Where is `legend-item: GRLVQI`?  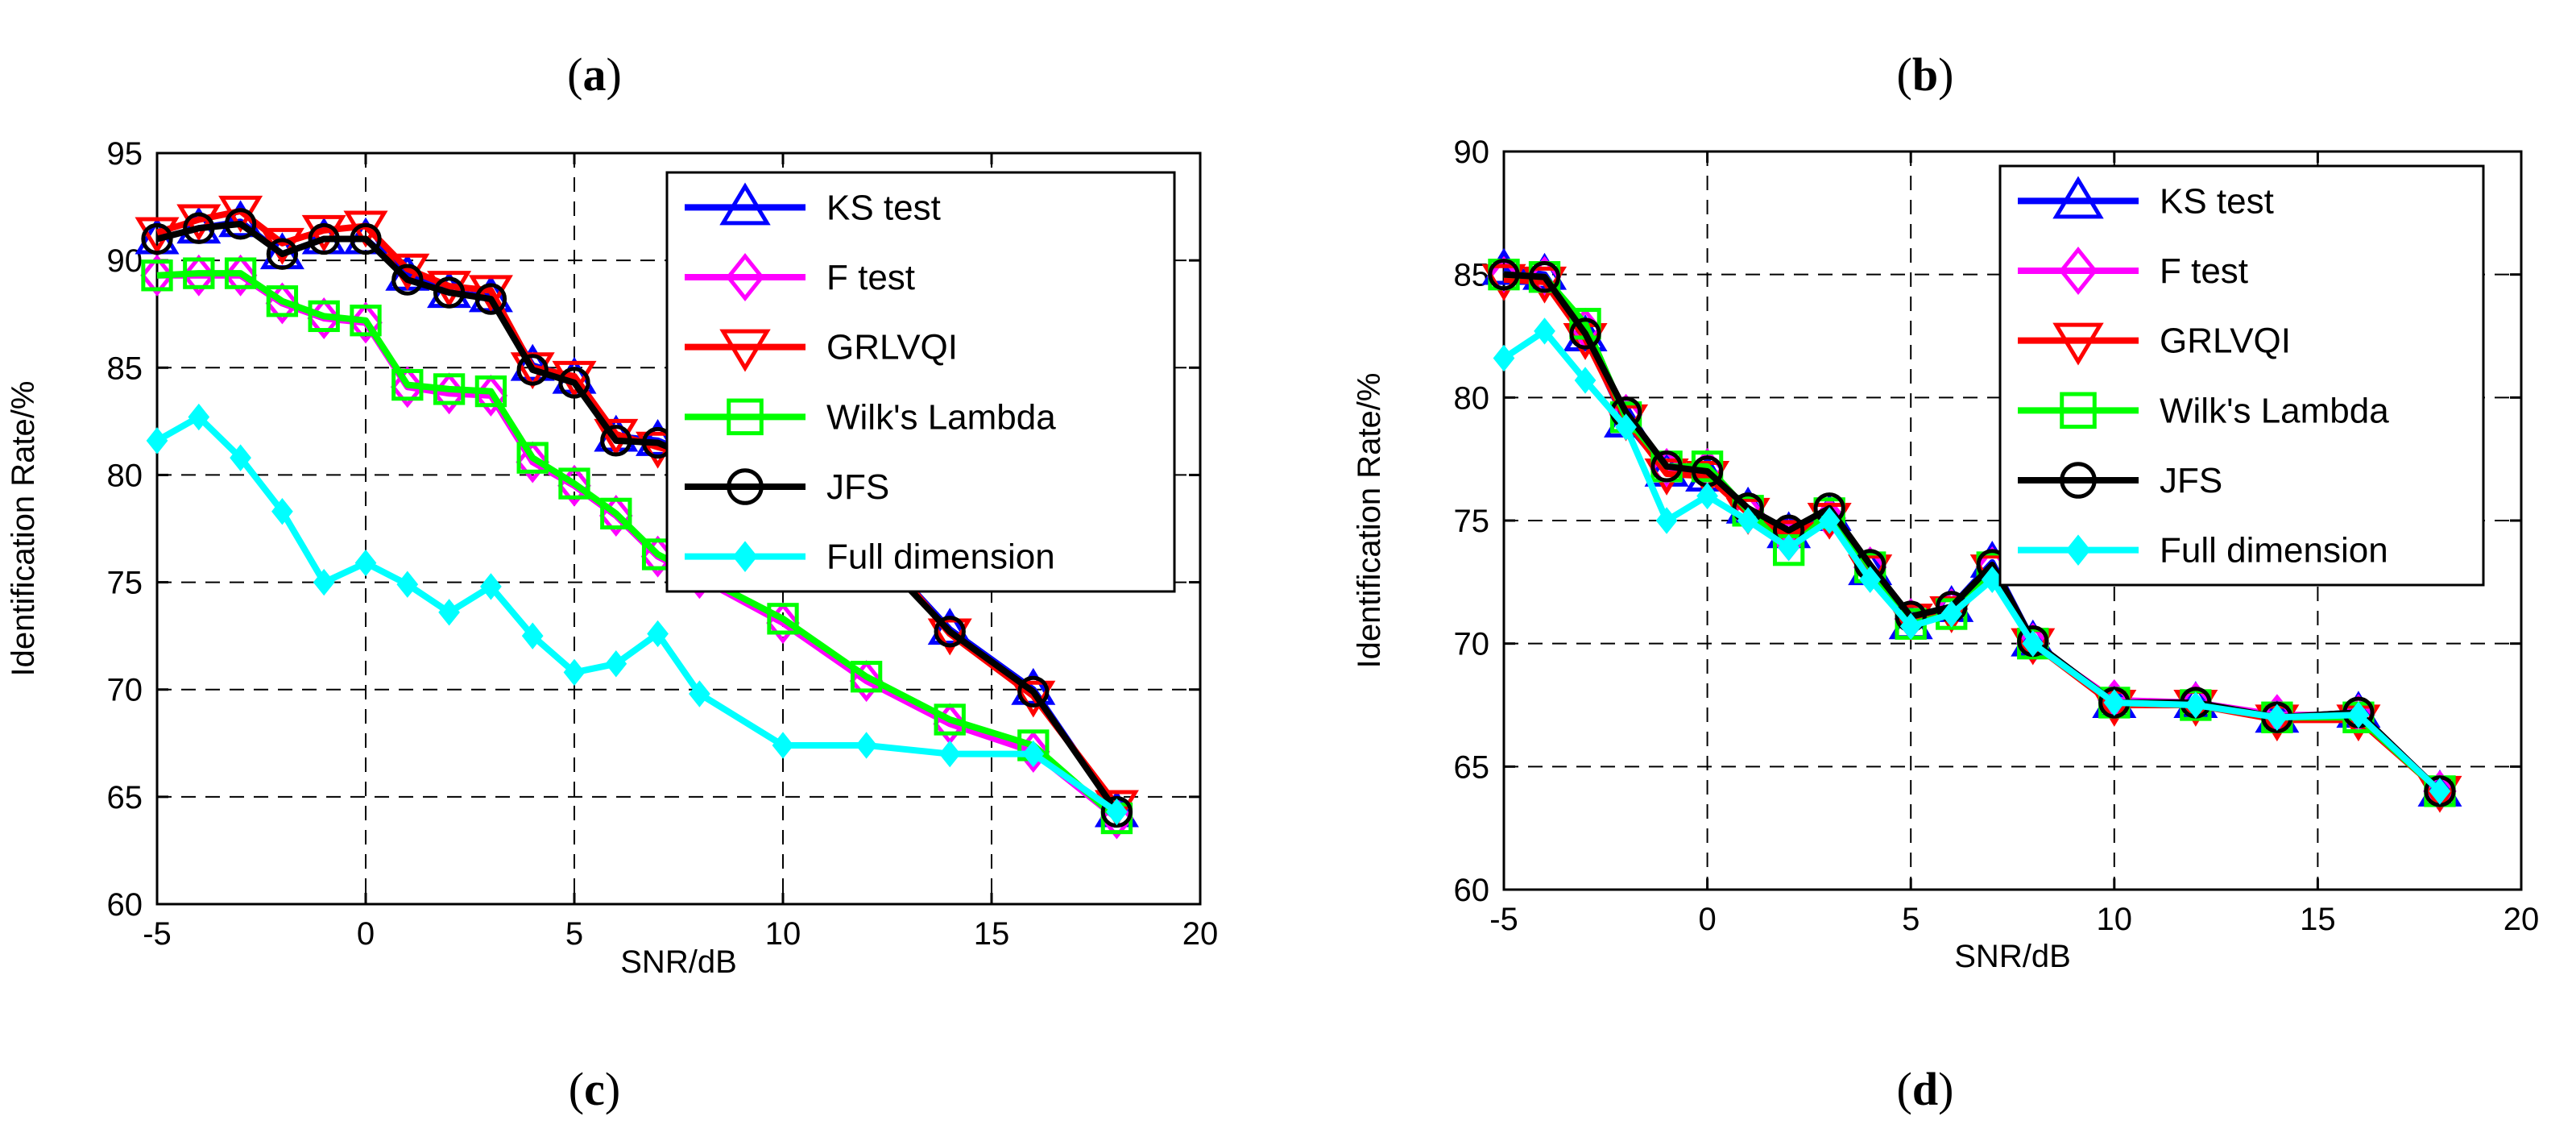 legend-item: GRLVQI is located at coordinates (821, 350).